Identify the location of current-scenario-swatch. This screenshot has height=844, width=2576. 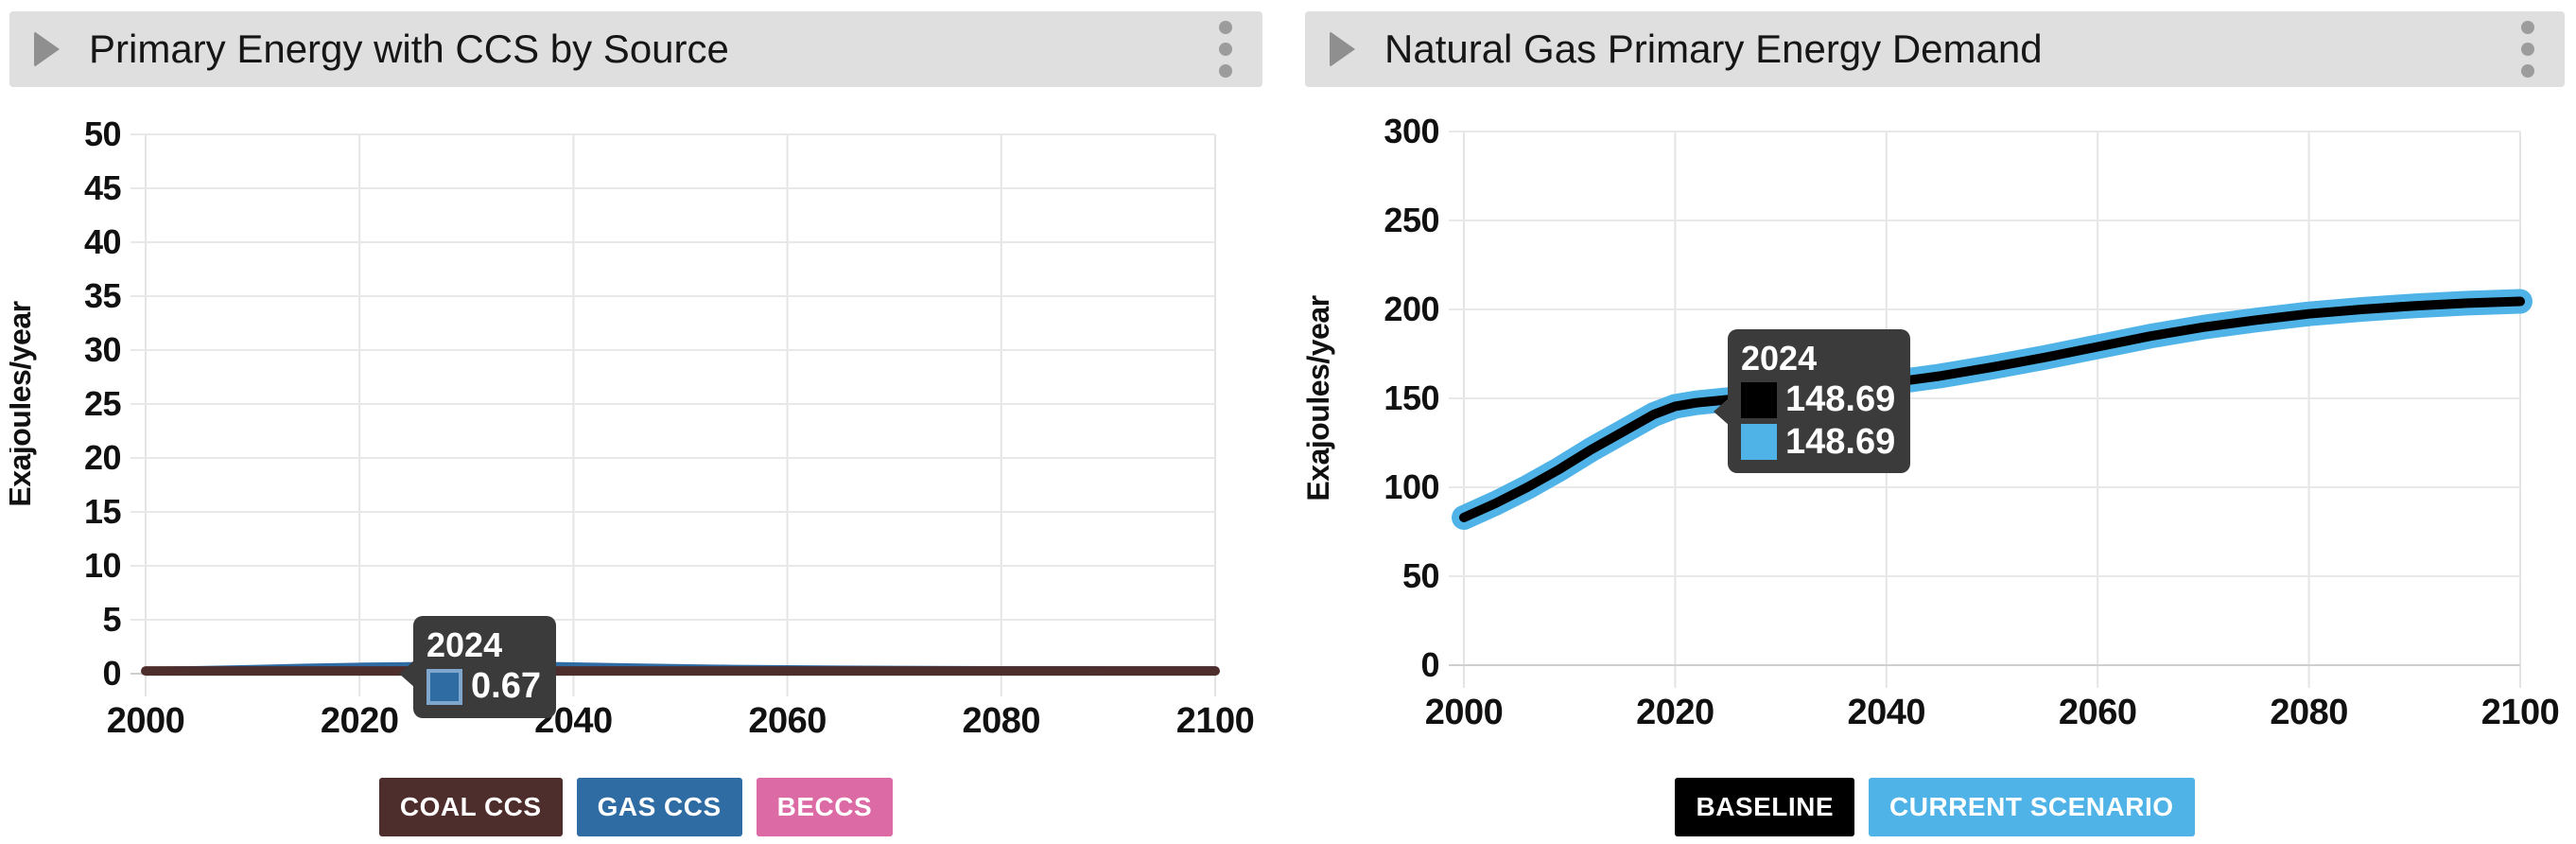
(1759, 442).